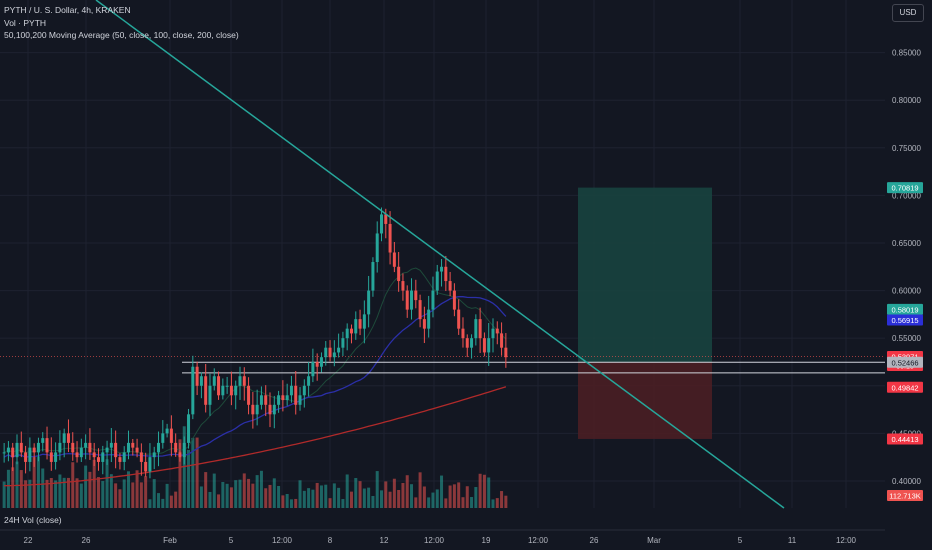  I want to click on symbol-title: PYTH / U. S. Dollar, 4h, KRAKEN, so click(67, 10).